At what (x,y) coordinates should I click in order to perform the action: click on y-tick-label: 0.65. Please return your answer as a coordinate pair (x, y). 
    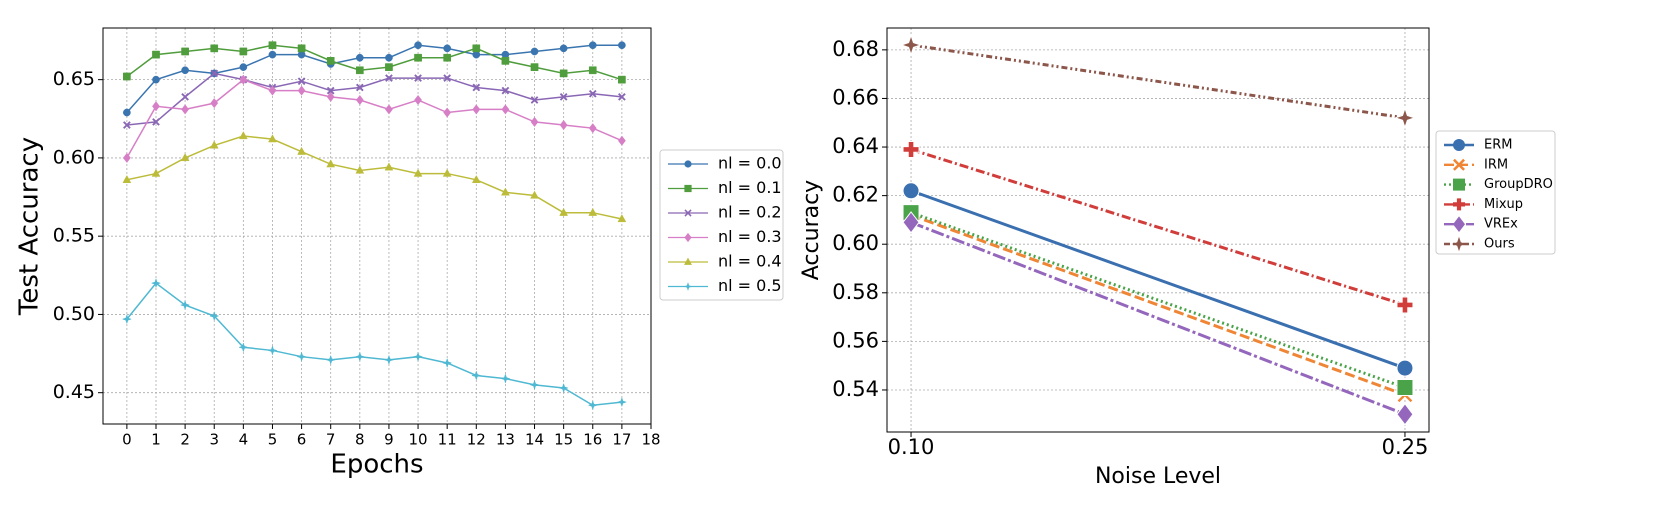
    Looking at the image, I should click on (74, 79).